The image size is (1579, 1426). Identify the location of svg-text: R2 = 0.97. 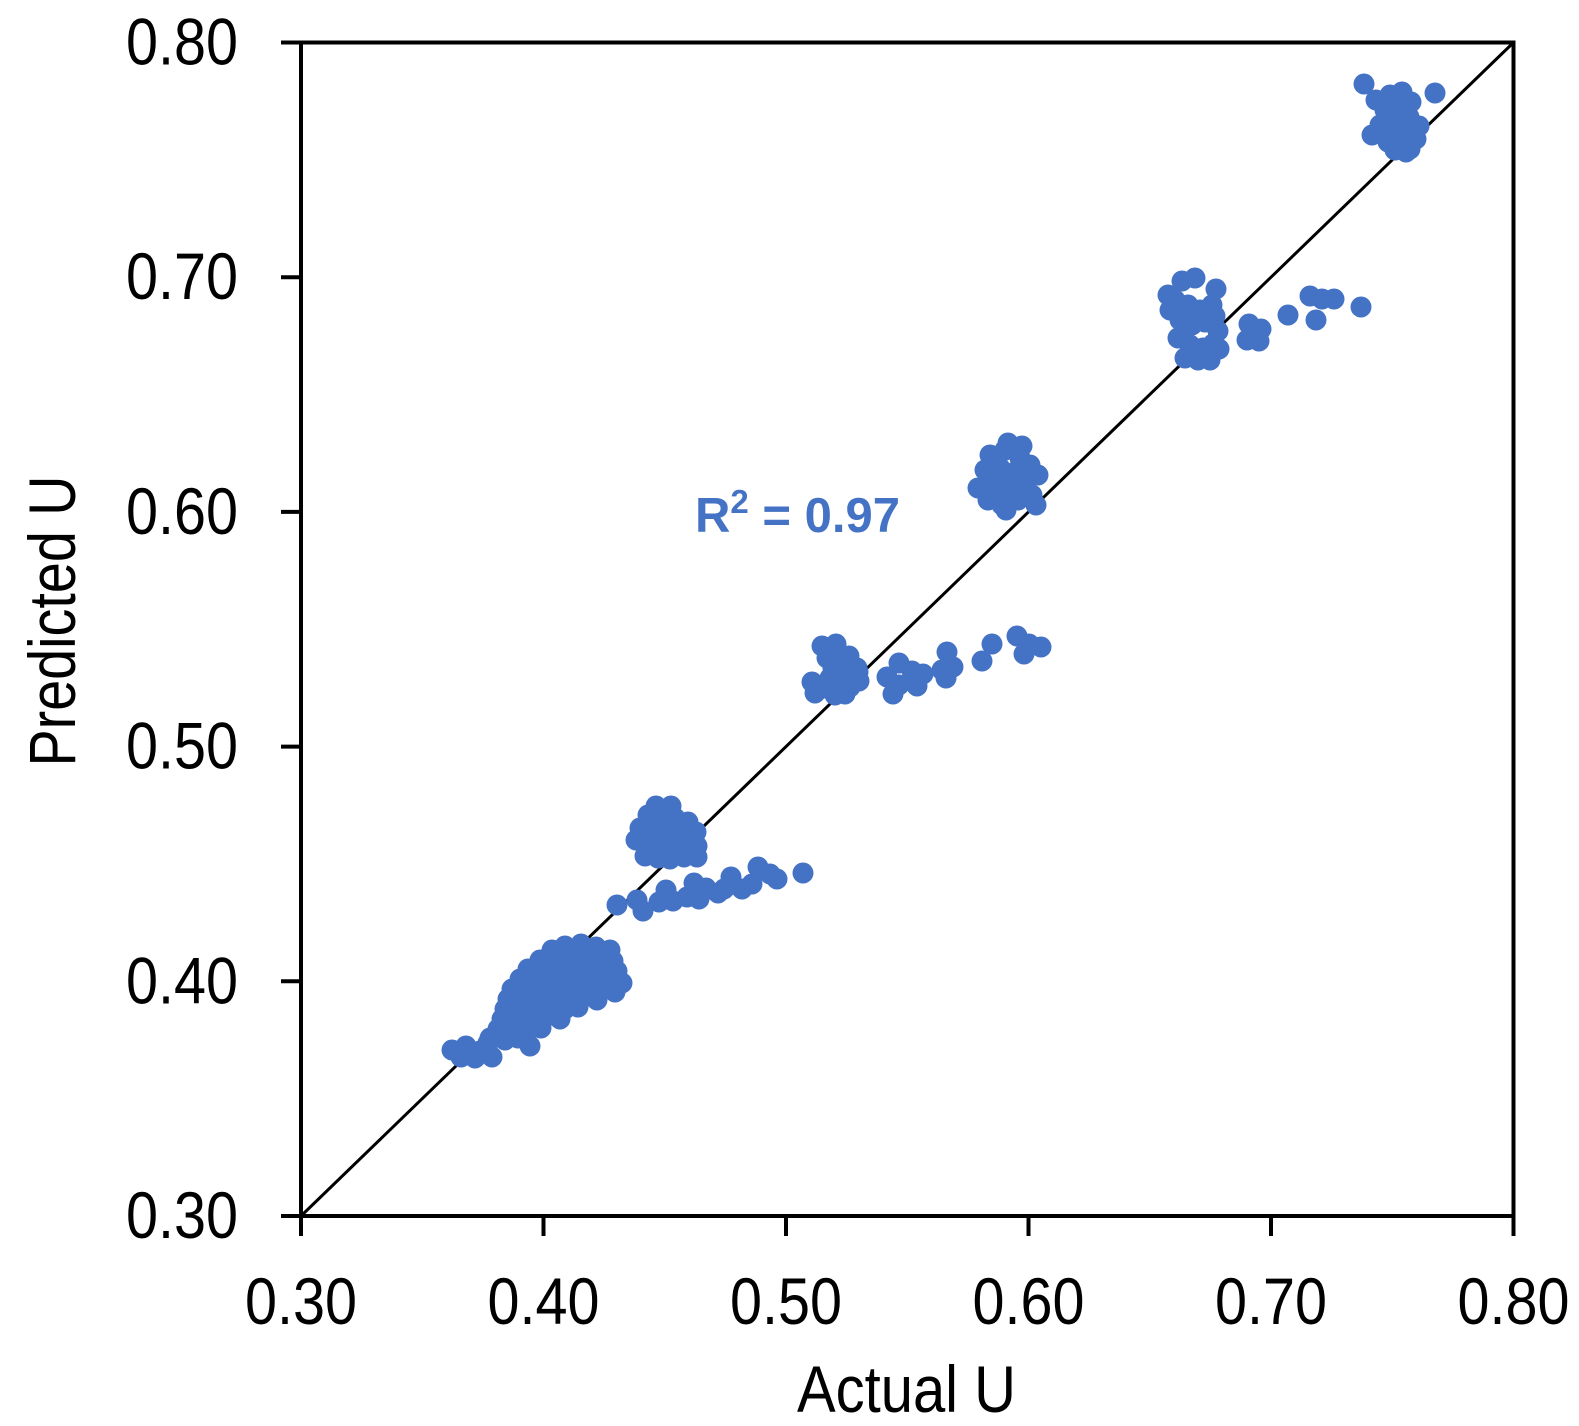
(797, 513).